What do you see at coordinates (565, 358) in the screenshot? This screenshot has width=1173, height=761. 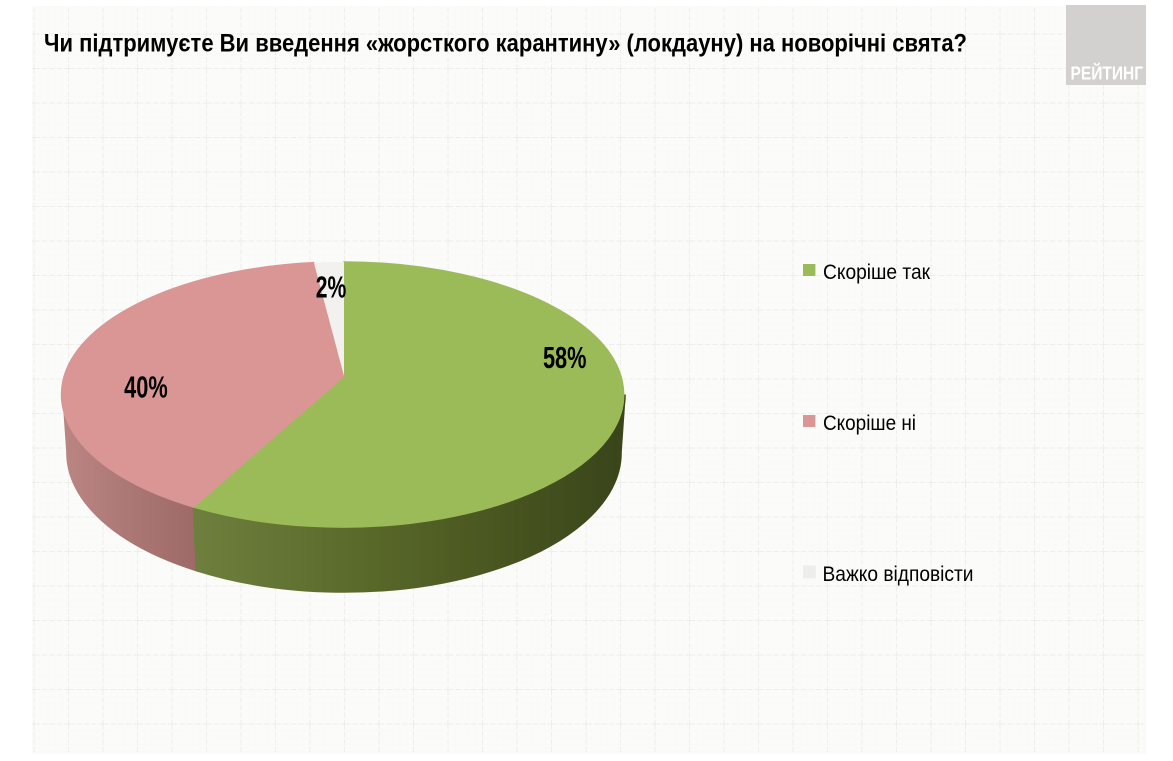 I see `svg-text: 58%` at bounding box center [565, 358].